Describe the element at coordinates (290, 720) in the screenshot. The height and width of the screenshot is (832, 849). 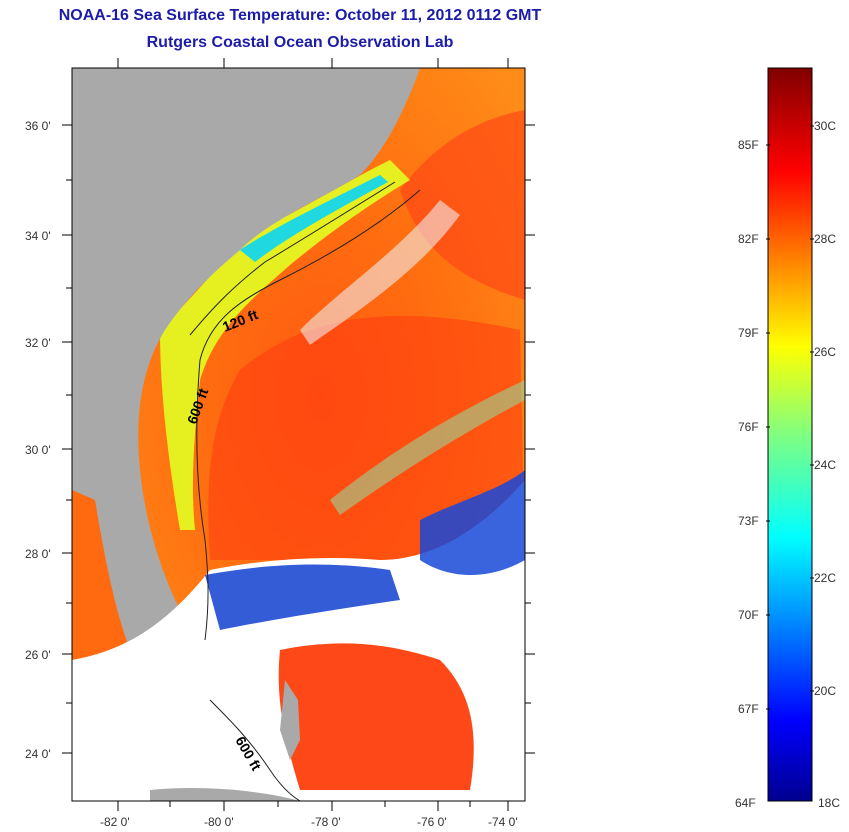
I see `bahamas-land` at that location.